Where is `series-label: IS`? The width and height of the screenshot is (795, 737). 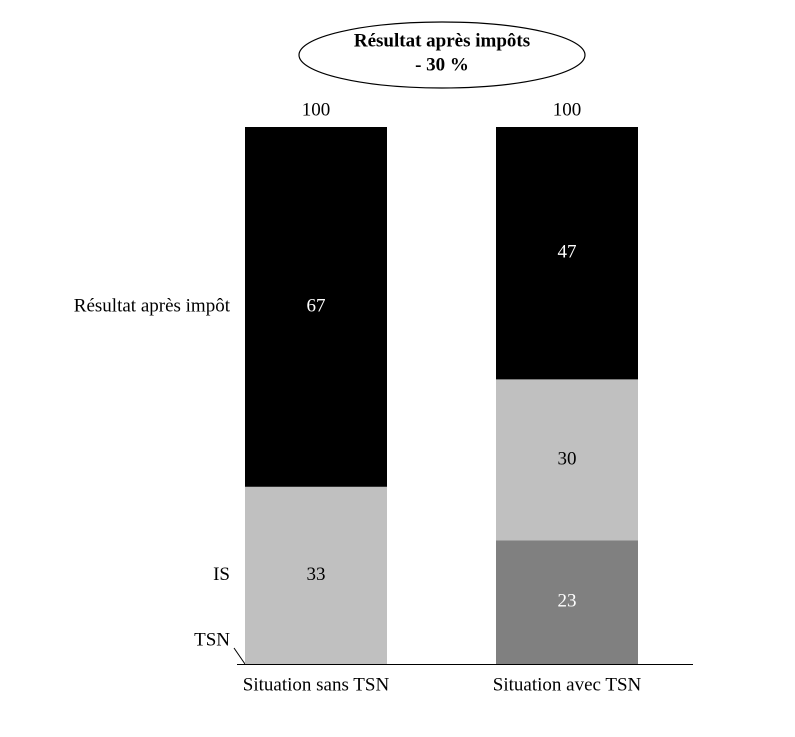 series-label: IS is located at coordinates (221, 574).